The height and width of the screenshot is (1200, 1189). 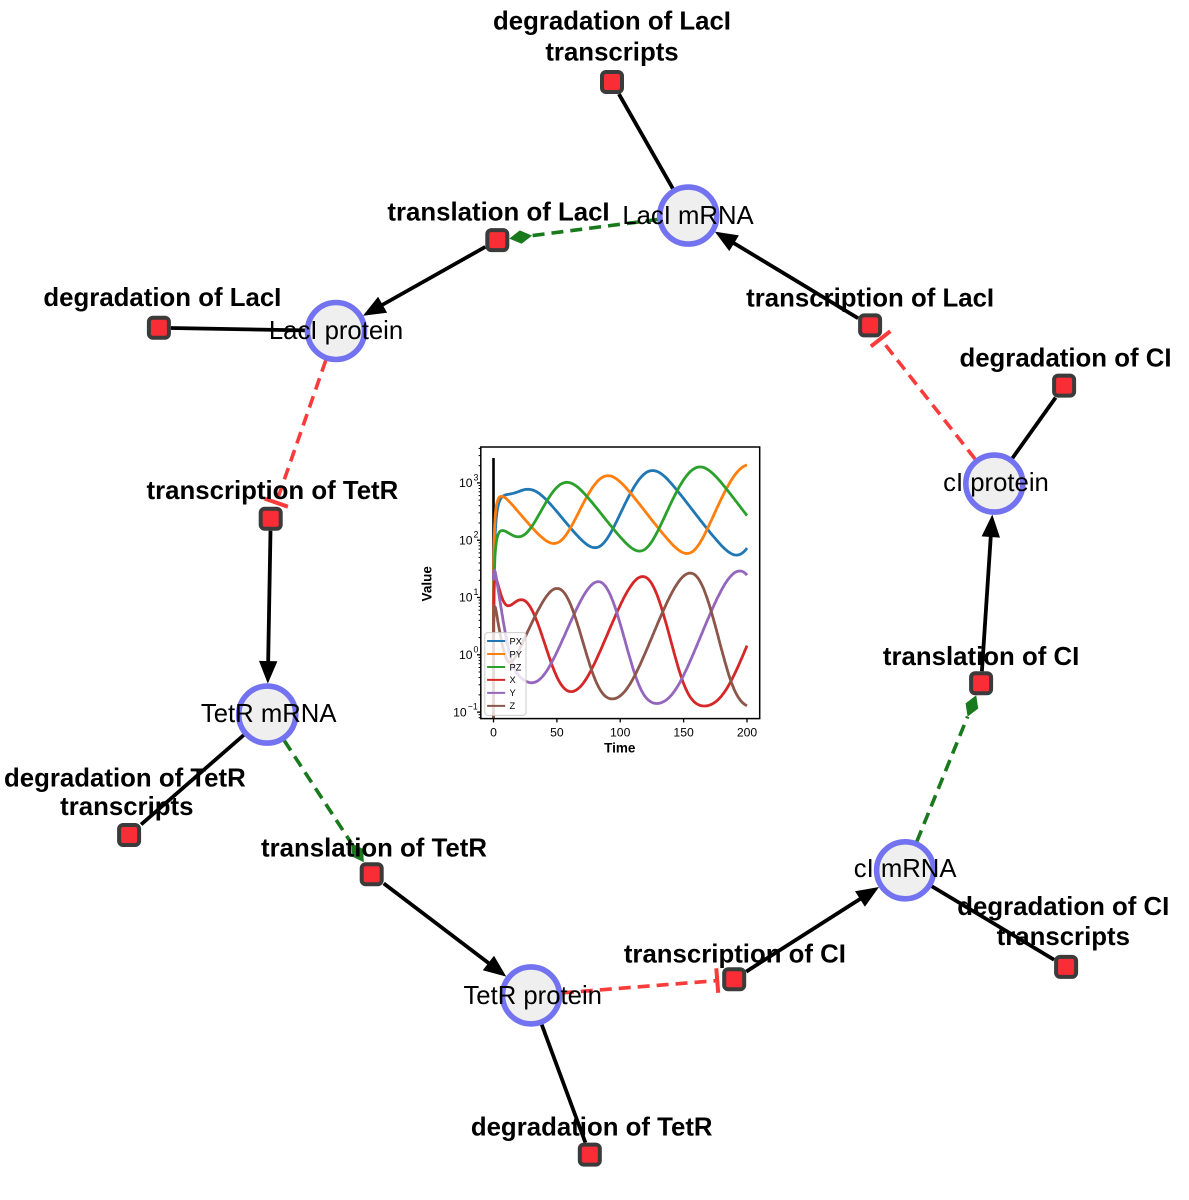 I want to click on svg-text: TetR protein, so click(x=532, y=996).